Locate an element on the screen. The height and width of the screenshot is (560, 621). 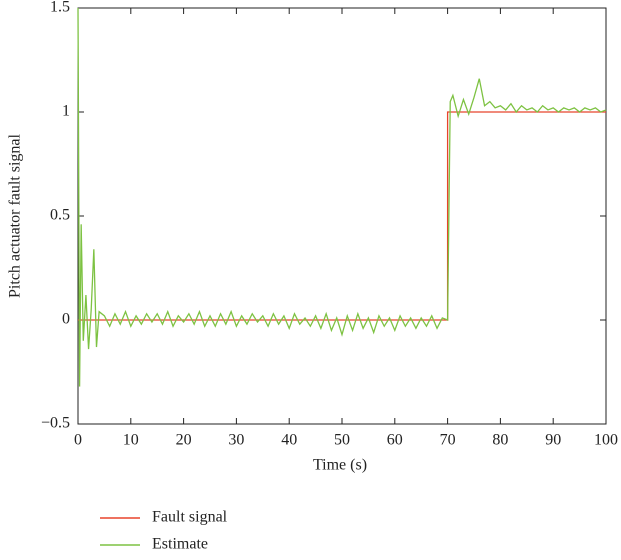
x-tick-label: 60 is located at coordinates (395, 440).